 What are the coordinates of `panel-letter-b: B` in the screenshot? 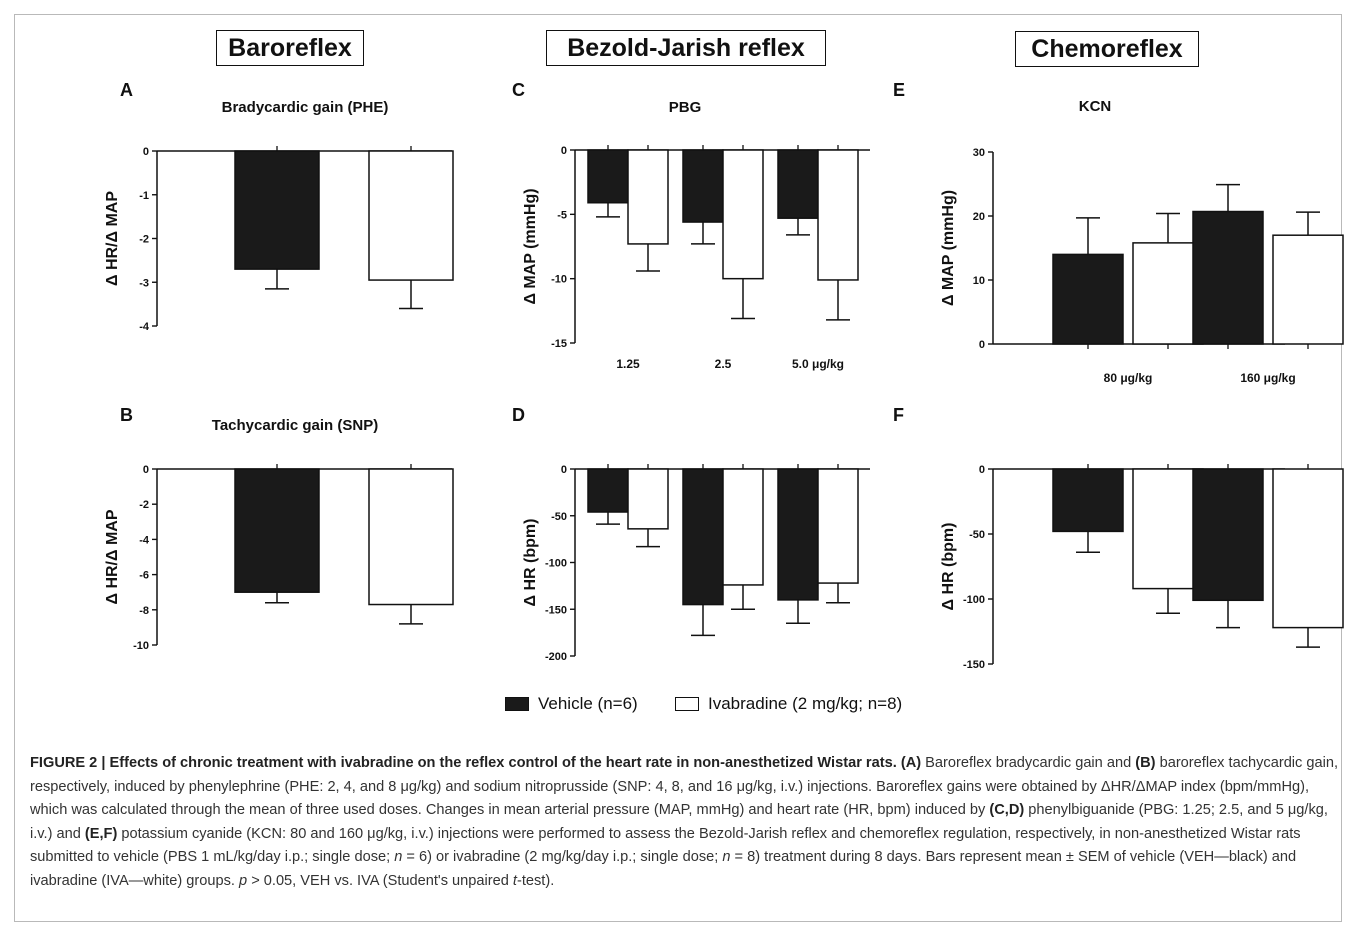 It's located at (126, 415).